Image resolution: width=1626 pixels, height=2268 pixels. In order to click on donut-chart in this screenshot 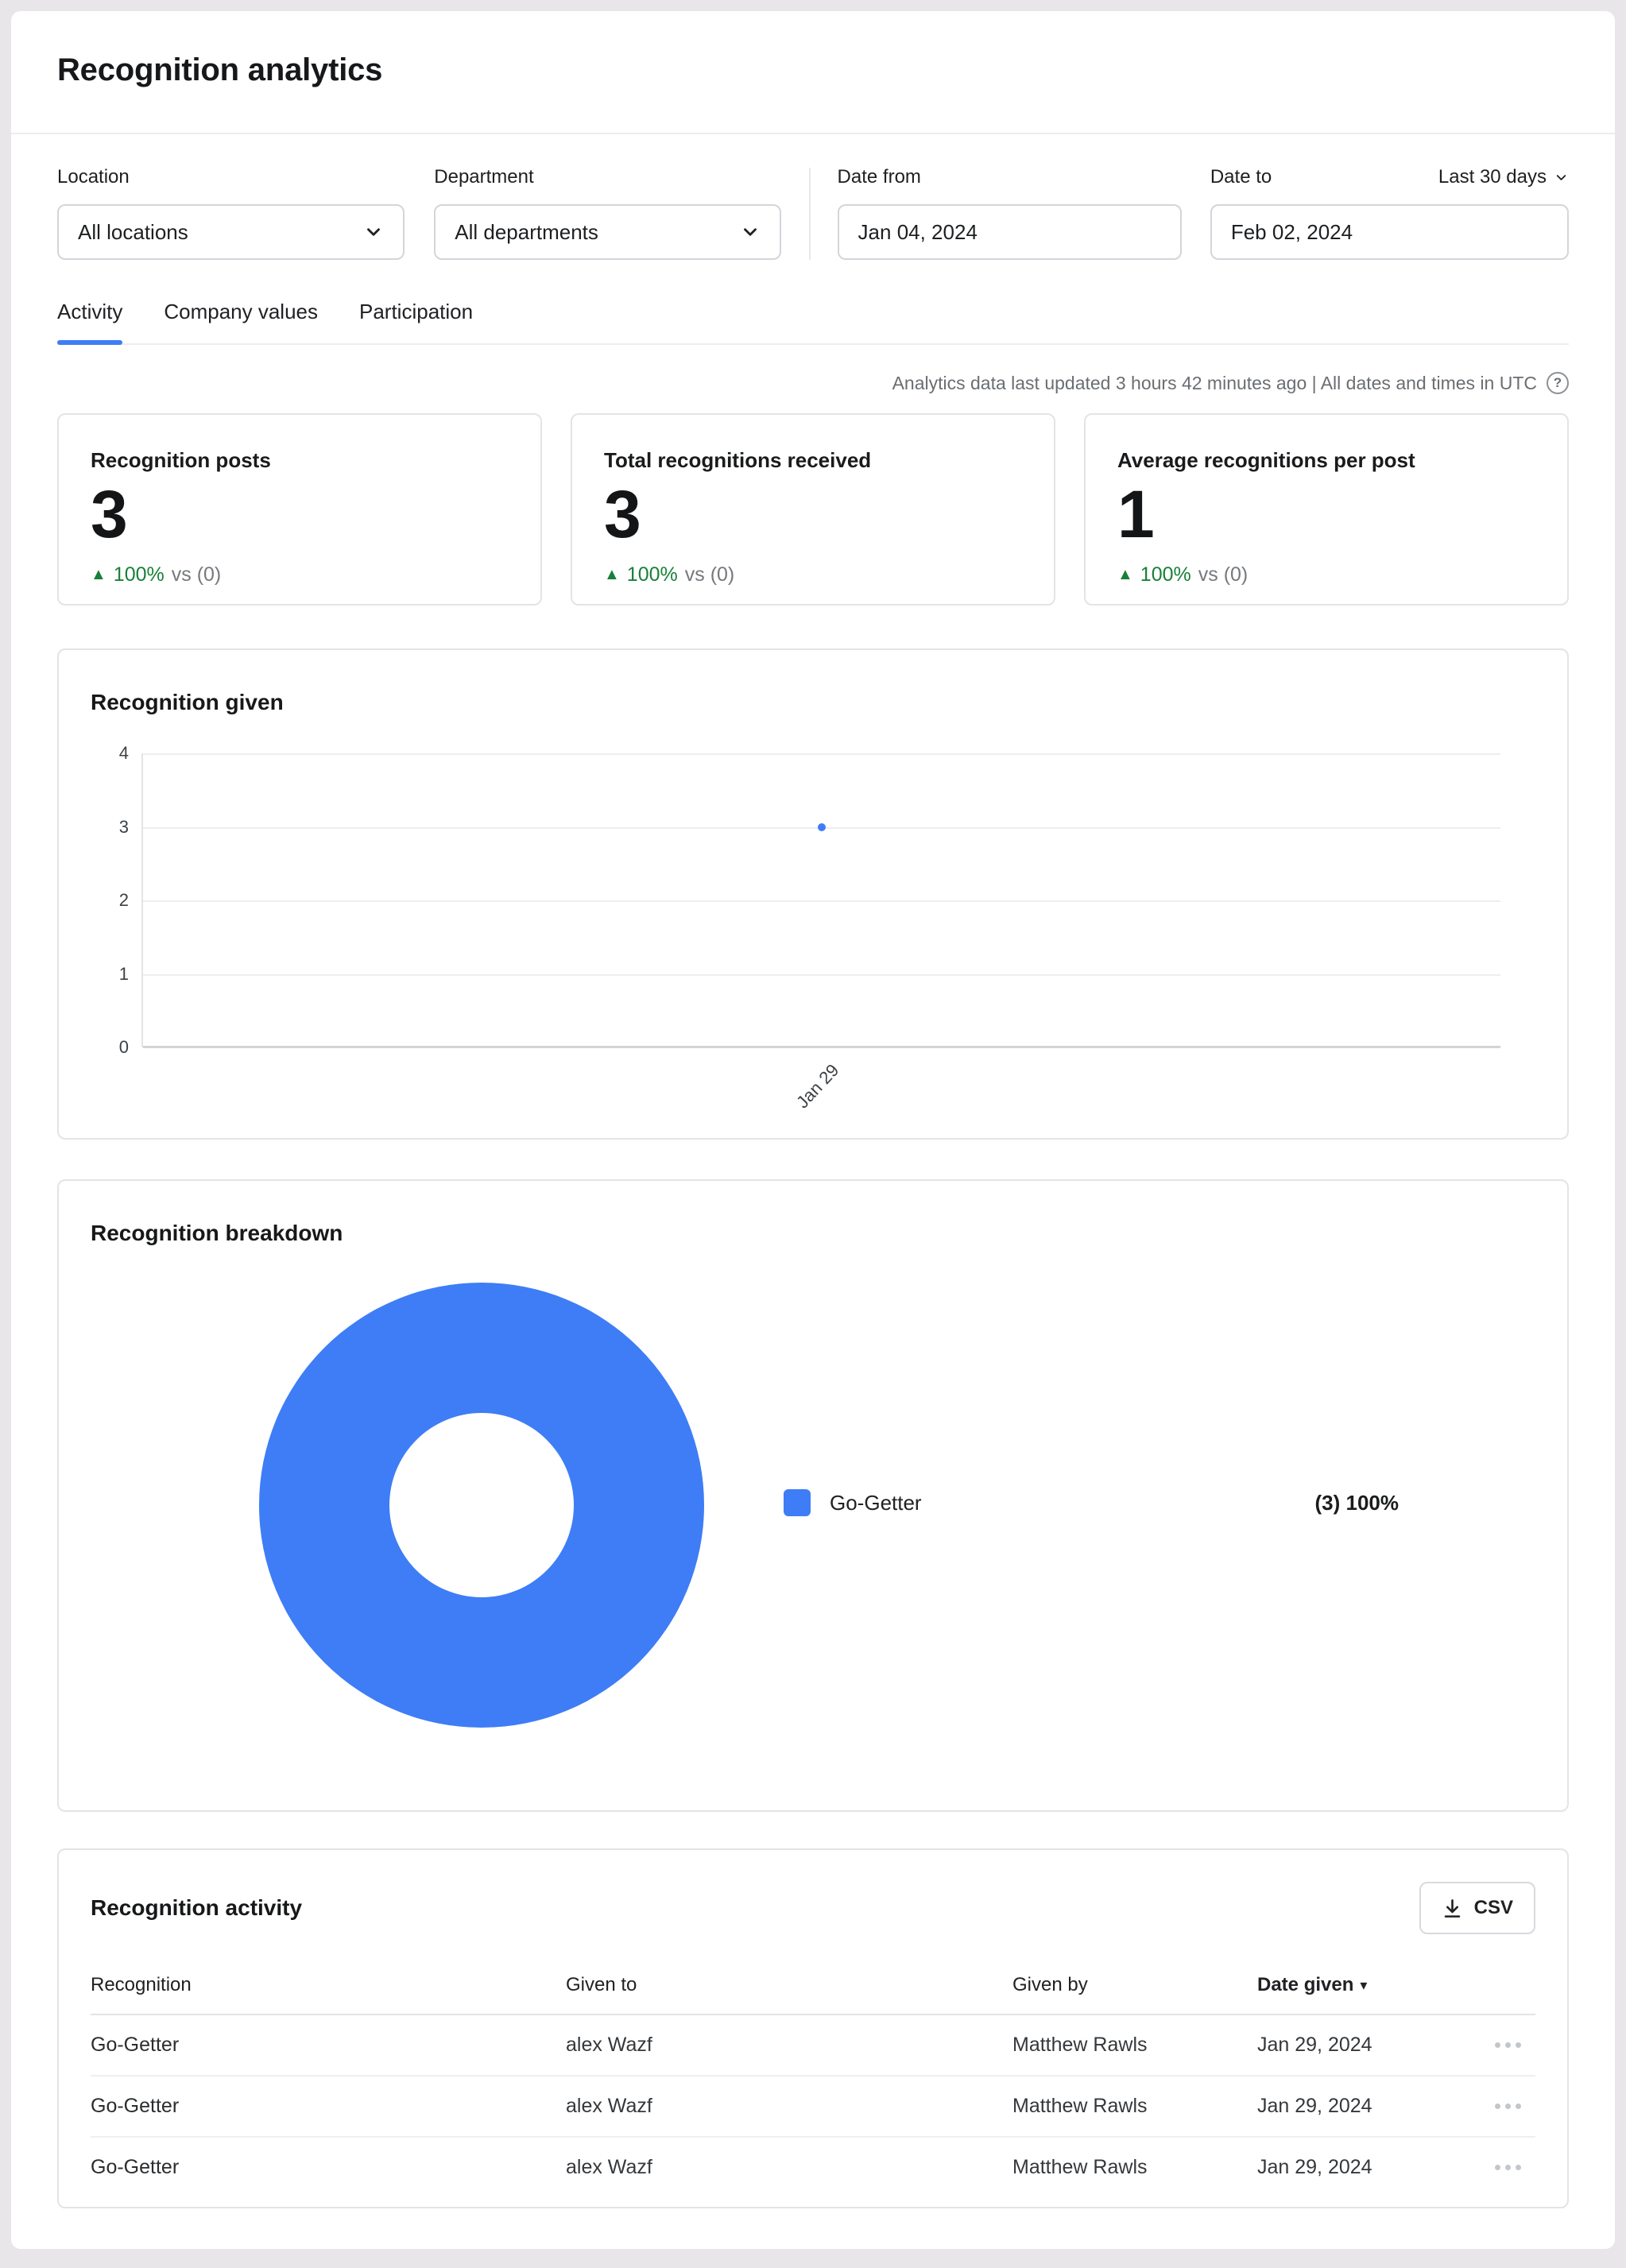, I will do `click(481, 1505)`.